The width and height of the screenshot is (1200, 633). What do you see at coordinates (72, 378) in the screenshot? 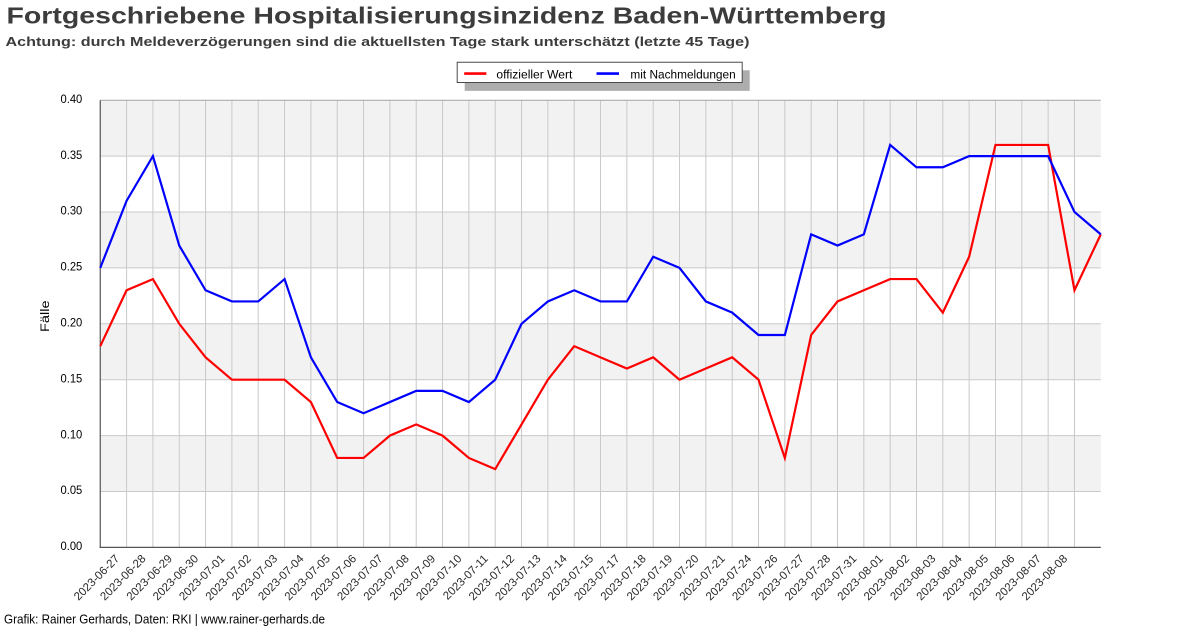
I see `svg-text: 0.15` at bounding box center [72, 378].